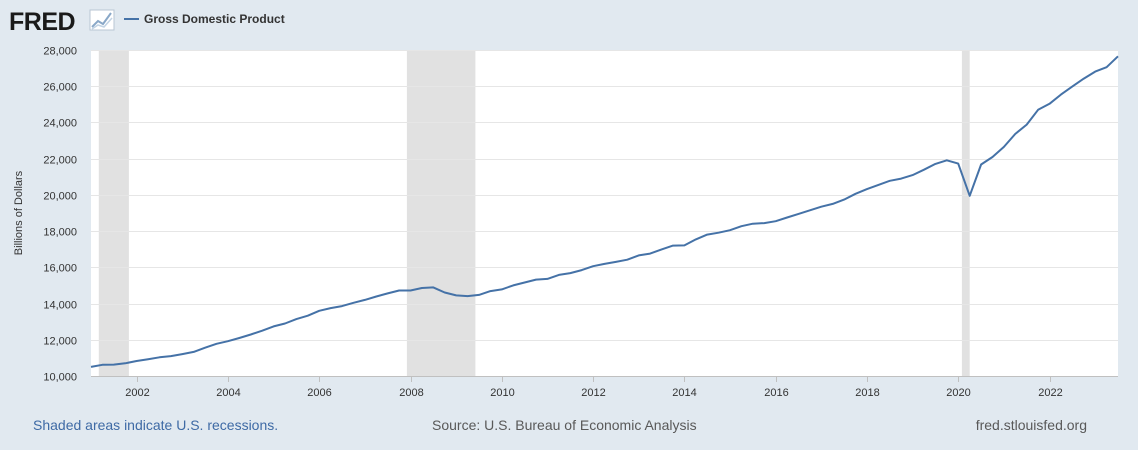  What do you see at coordinates (60, 88) in the screenshot?
I see `y-tick-label: 26,000` at bounding box center [60, 88].